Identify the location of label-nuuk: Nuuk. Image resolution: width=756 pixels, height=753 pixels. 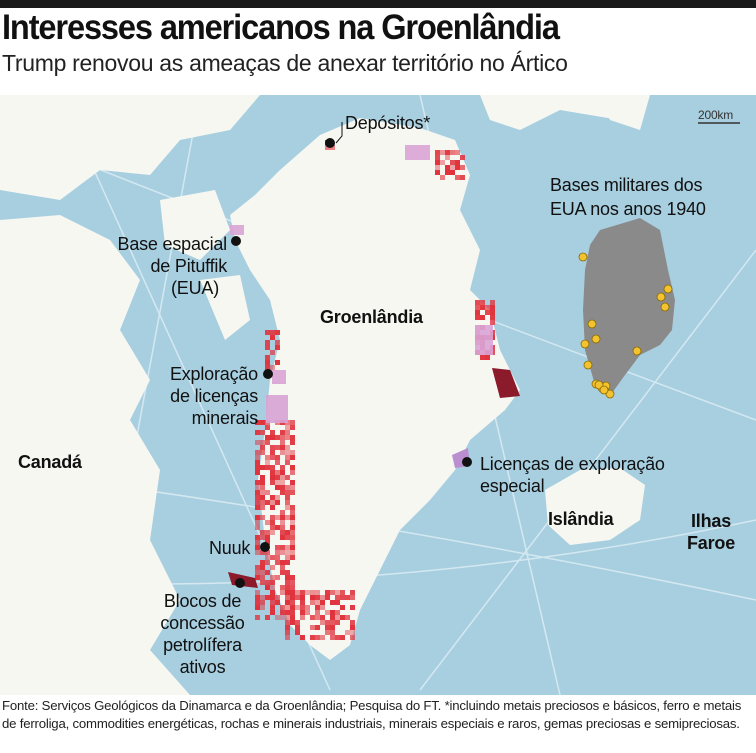
(230, 548).